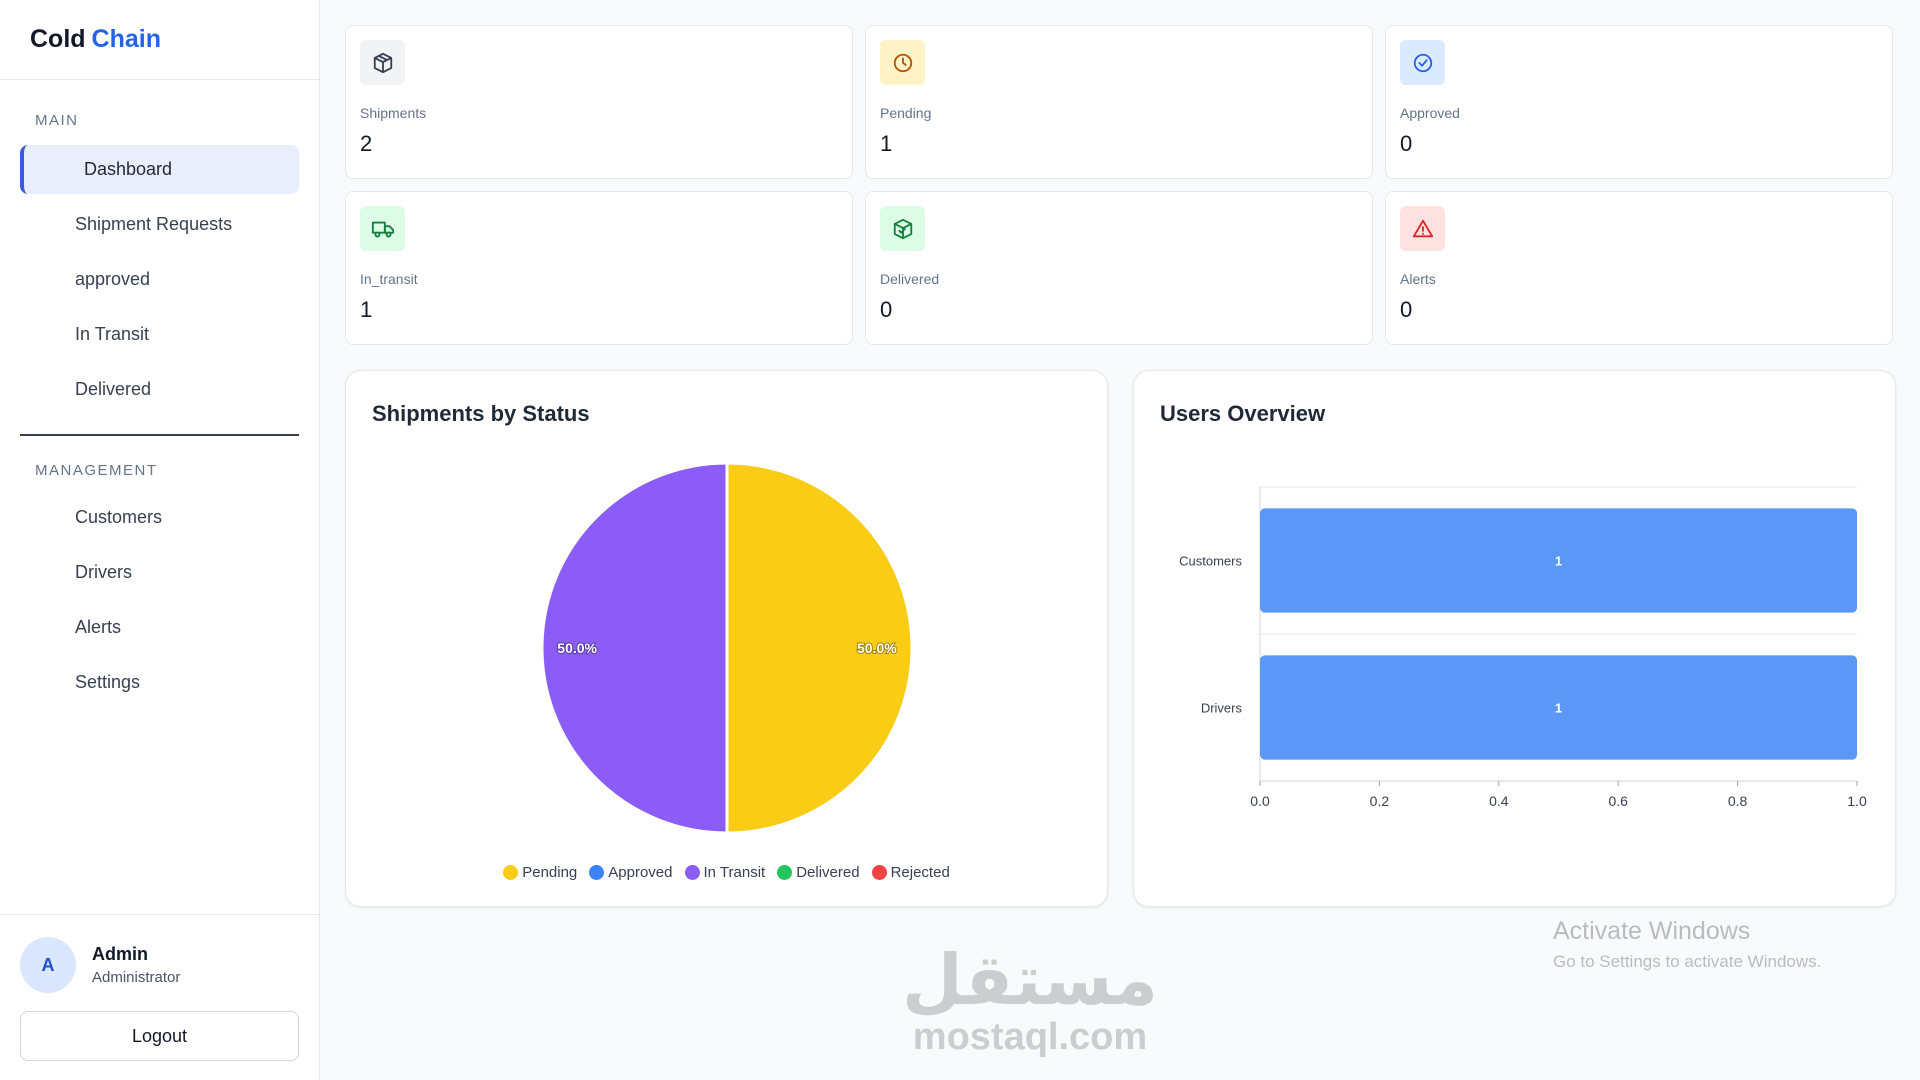 The width and height of the screenshot is (1920, 1080). I want to click on watermark-domain: mostaql.com, so click(1030, 1037).